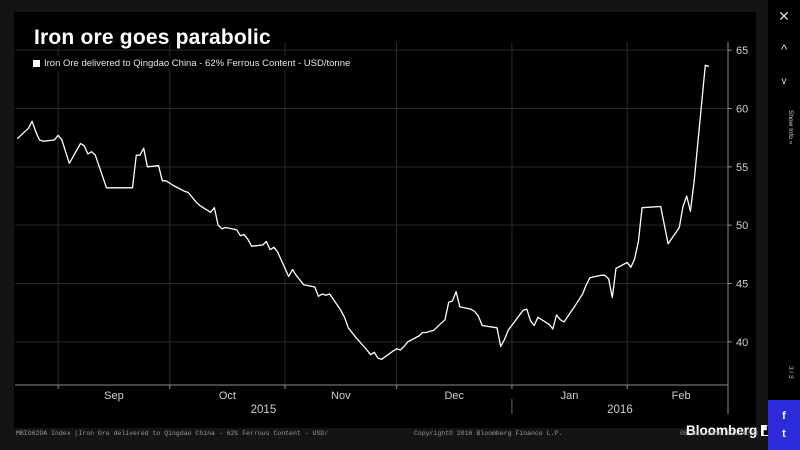  What do you see at coordinates (742, 168) in the screenshot?
I see `y-tick-label: 55` at bounding box center [742, 168].